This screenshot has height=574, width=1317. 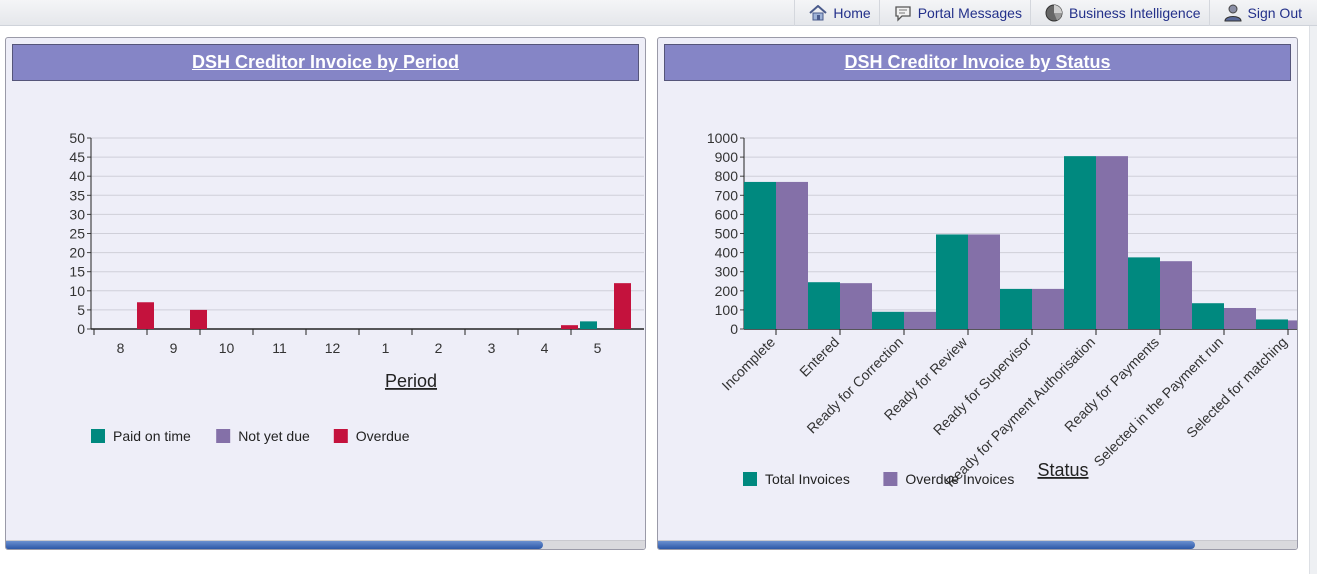 I want to click on period-ytick-label: 35, so click(x=77, y=195).